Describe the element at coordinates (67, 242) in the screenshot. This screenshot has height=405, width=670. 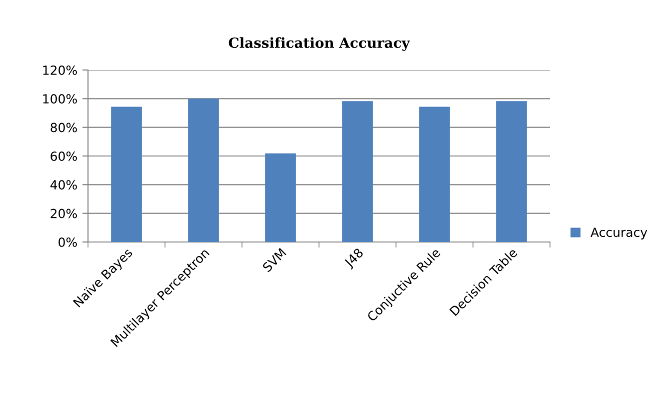
I see `y-tick-label: 0%` at that location.